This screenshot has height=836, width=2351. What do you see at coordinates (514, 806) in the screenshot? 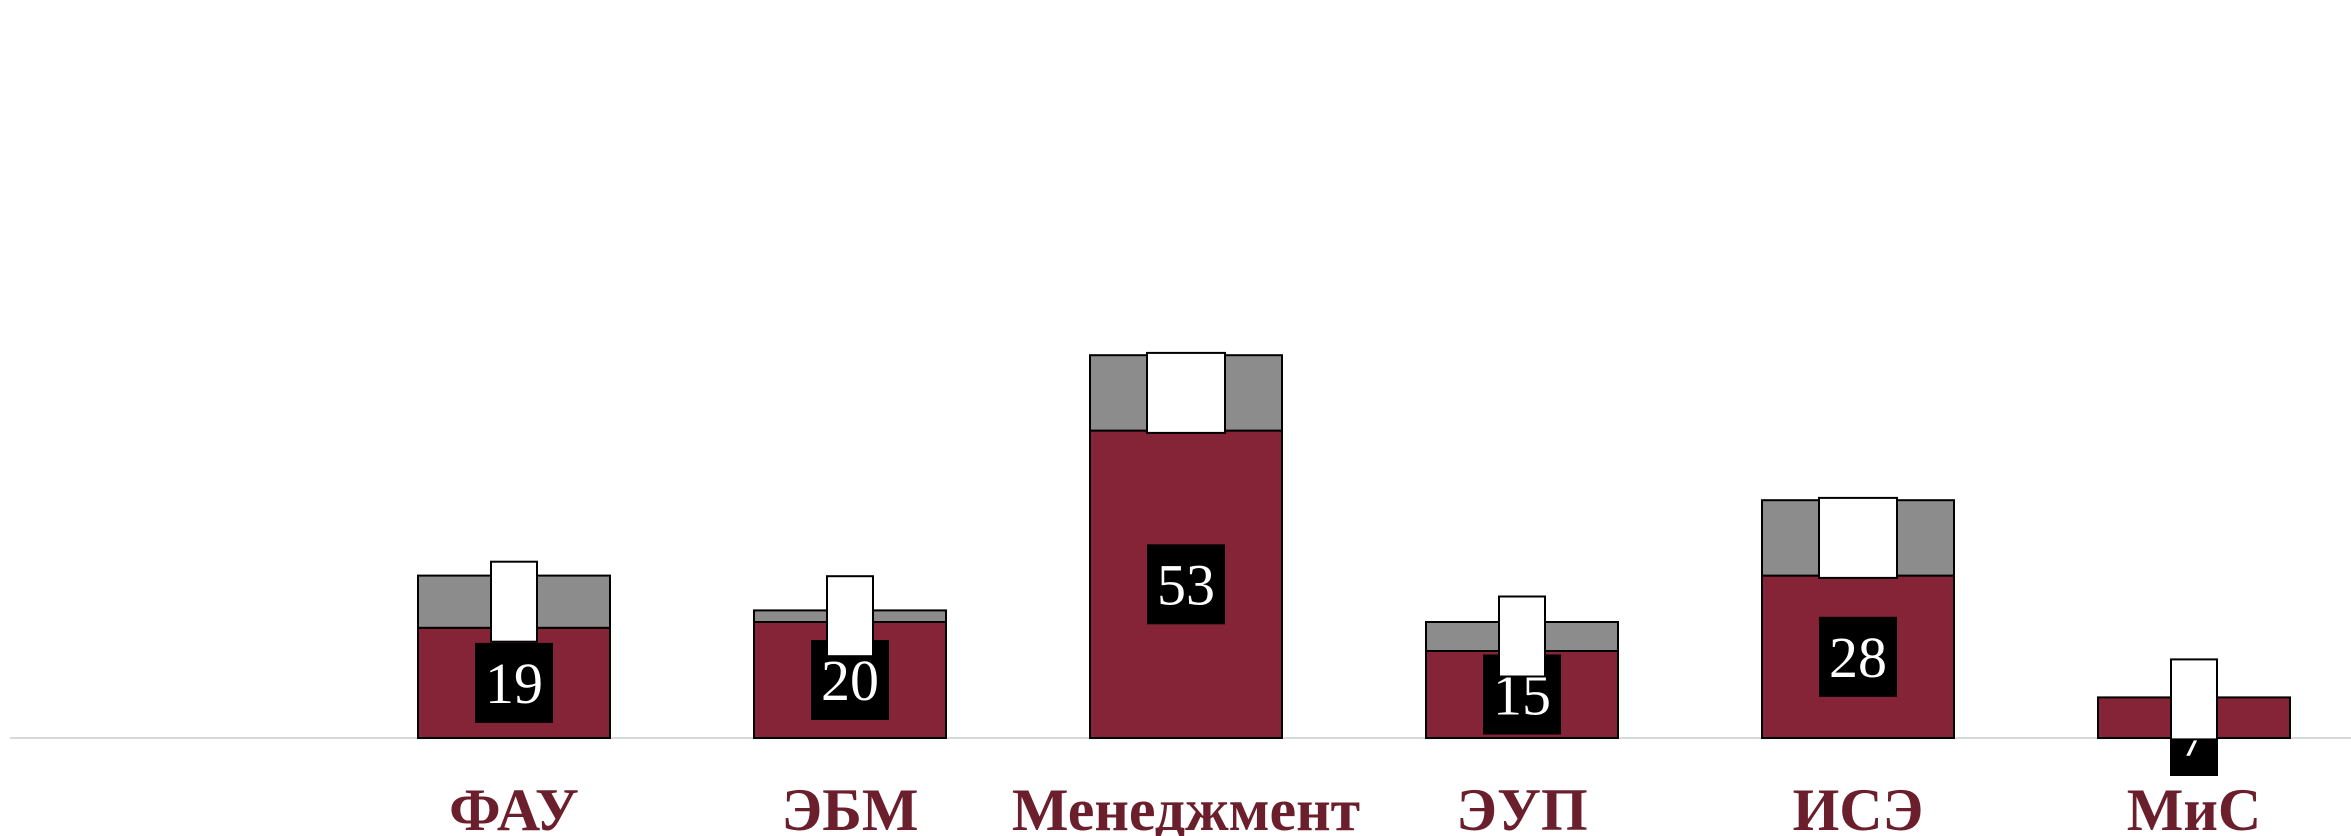
I see `category-label: ФАУ` at bounding box center [514, 806].